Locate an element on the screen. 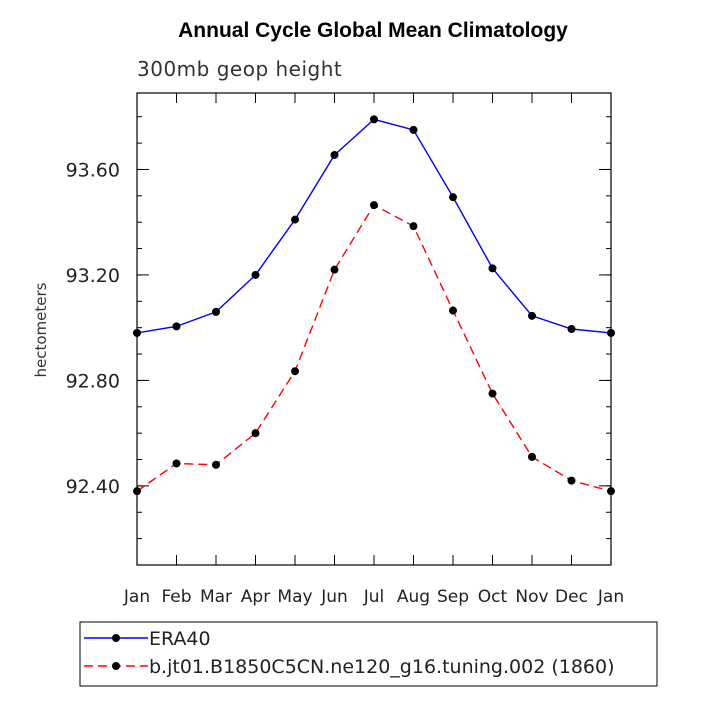  x-tick-label: Mar is located at coordinates (216, 597).